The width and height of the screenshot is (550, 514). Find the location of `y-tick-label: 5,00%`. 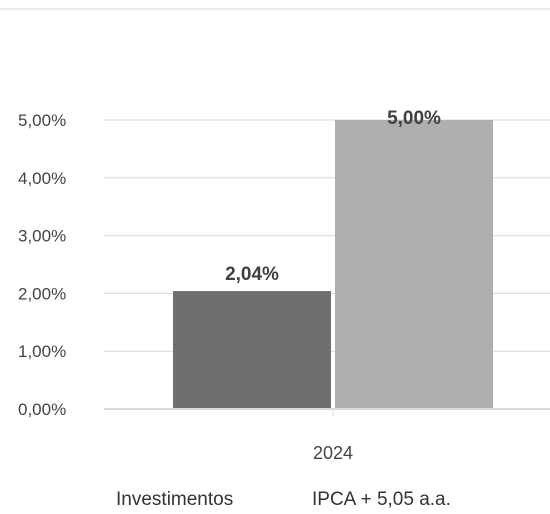

y-tick-label: 5,00% is located at coordinates (42, 120).